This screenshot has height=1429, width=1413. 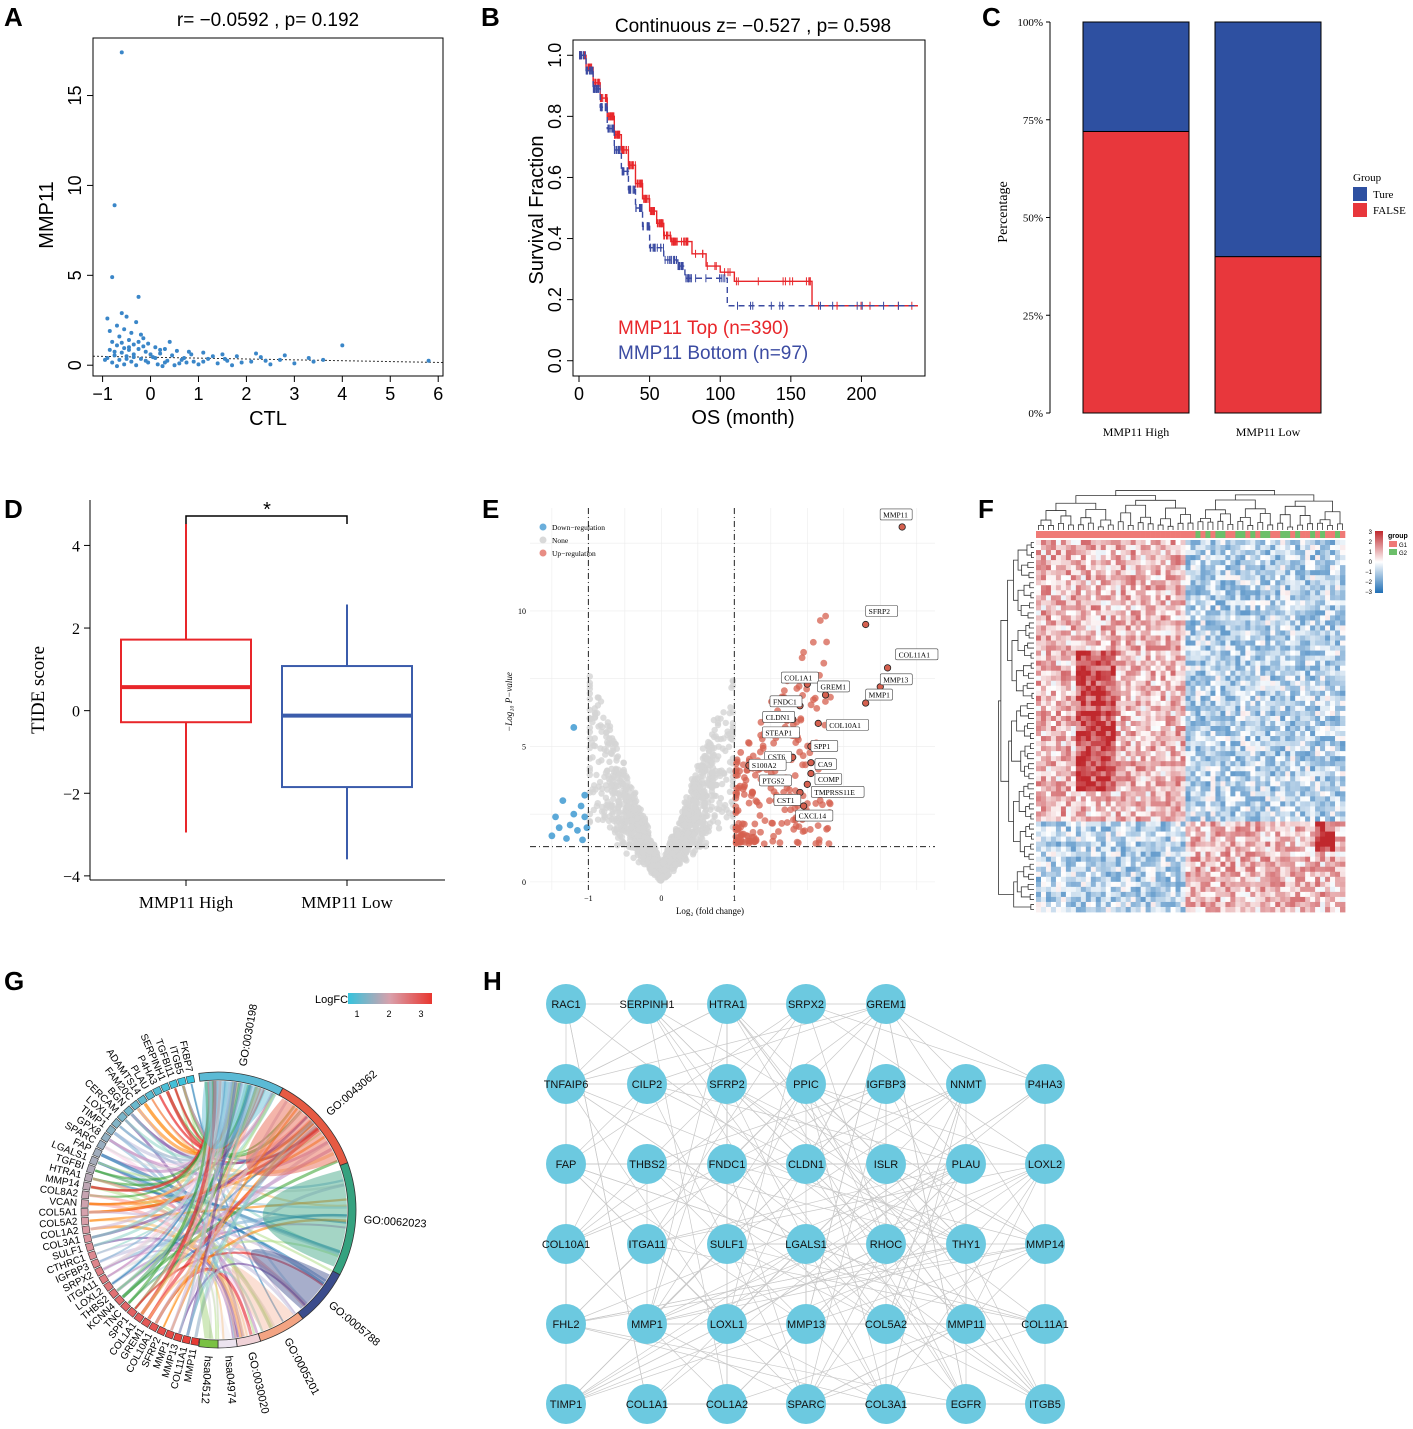 I want to click on heatmap-annotation-cell, so click(x=1143, y=534).